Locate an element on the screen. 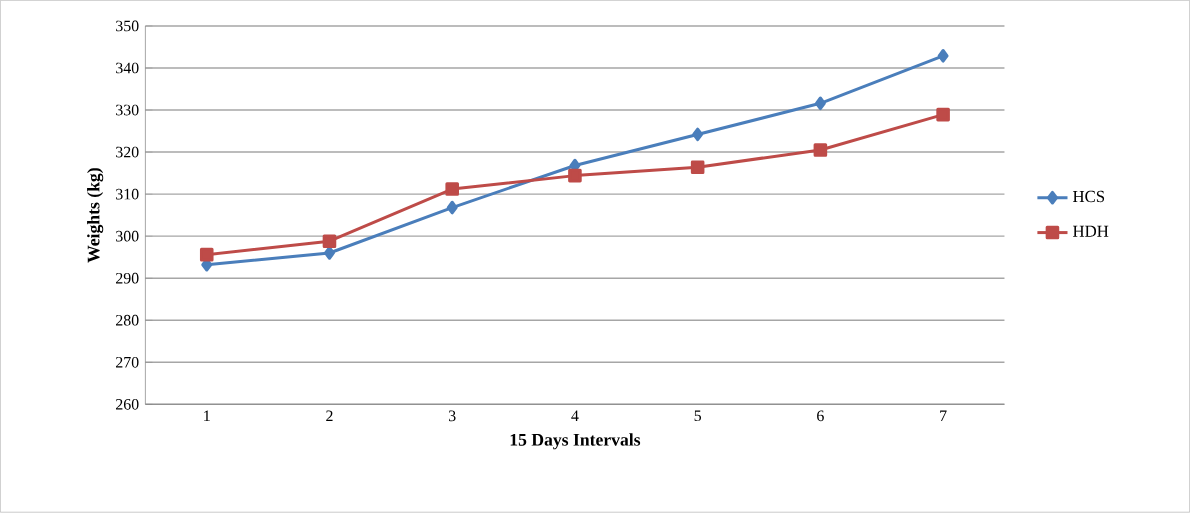  x-tick-label: 7 is located at coordinates (943, 416).